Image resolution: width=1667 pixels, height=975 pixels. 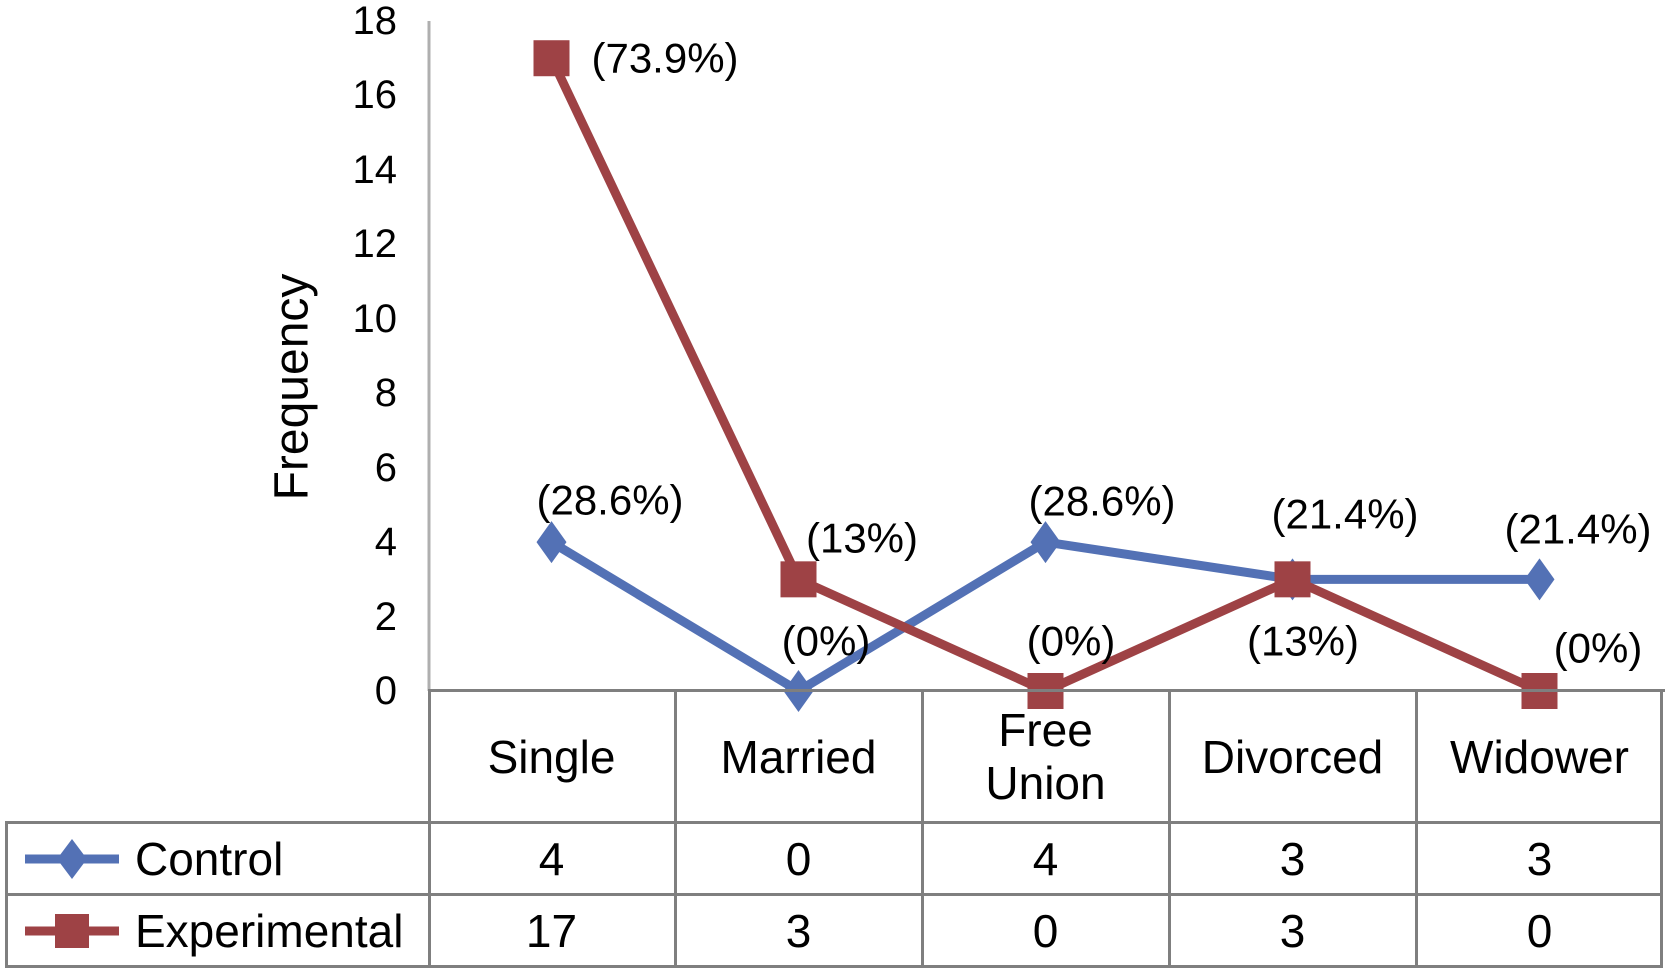 I want to click on y-tick-label: 16, so click(x=375, y=95).